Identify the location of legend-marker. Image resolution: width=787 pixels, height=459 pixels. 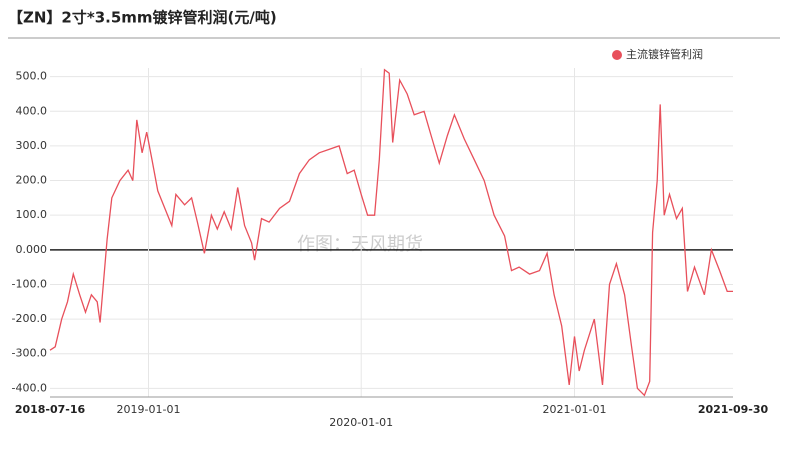
(617, 55).